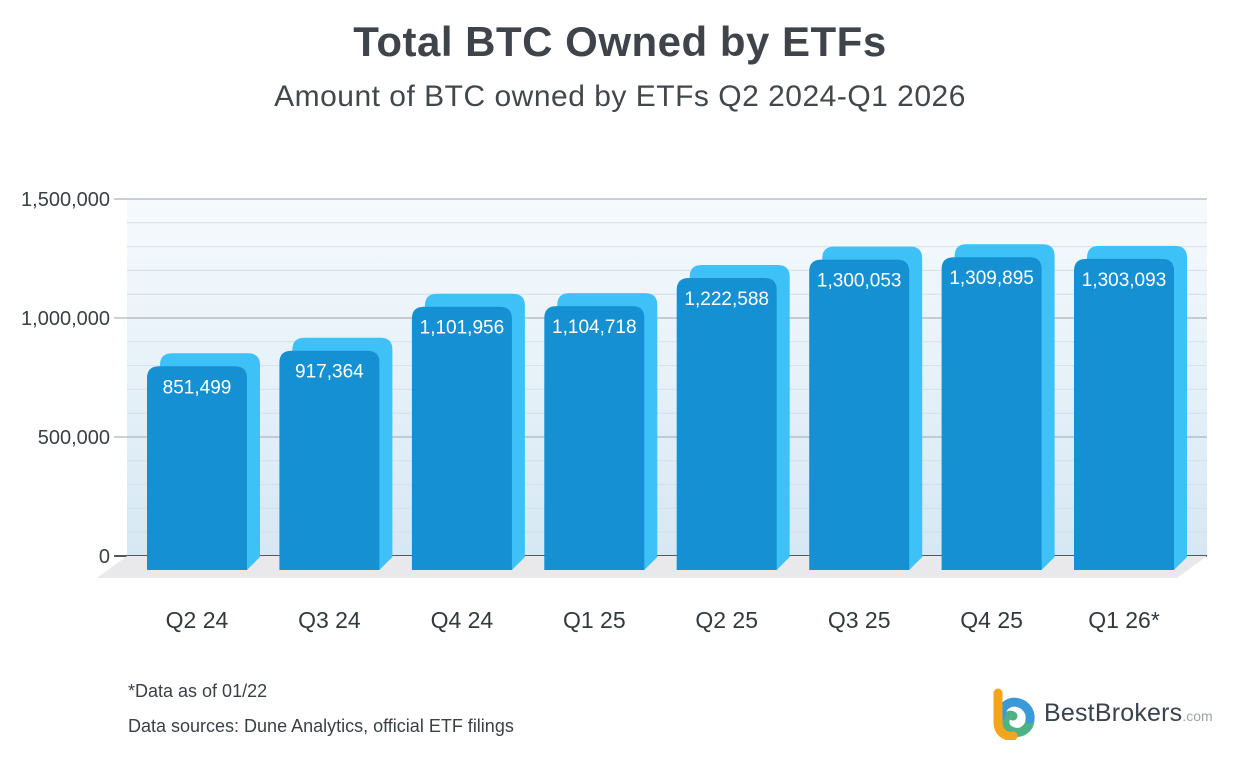  Describe the element at coordinates (65, 319) in the screenshot. I see `y-axis-tick-label: 1,000,000` at that location.